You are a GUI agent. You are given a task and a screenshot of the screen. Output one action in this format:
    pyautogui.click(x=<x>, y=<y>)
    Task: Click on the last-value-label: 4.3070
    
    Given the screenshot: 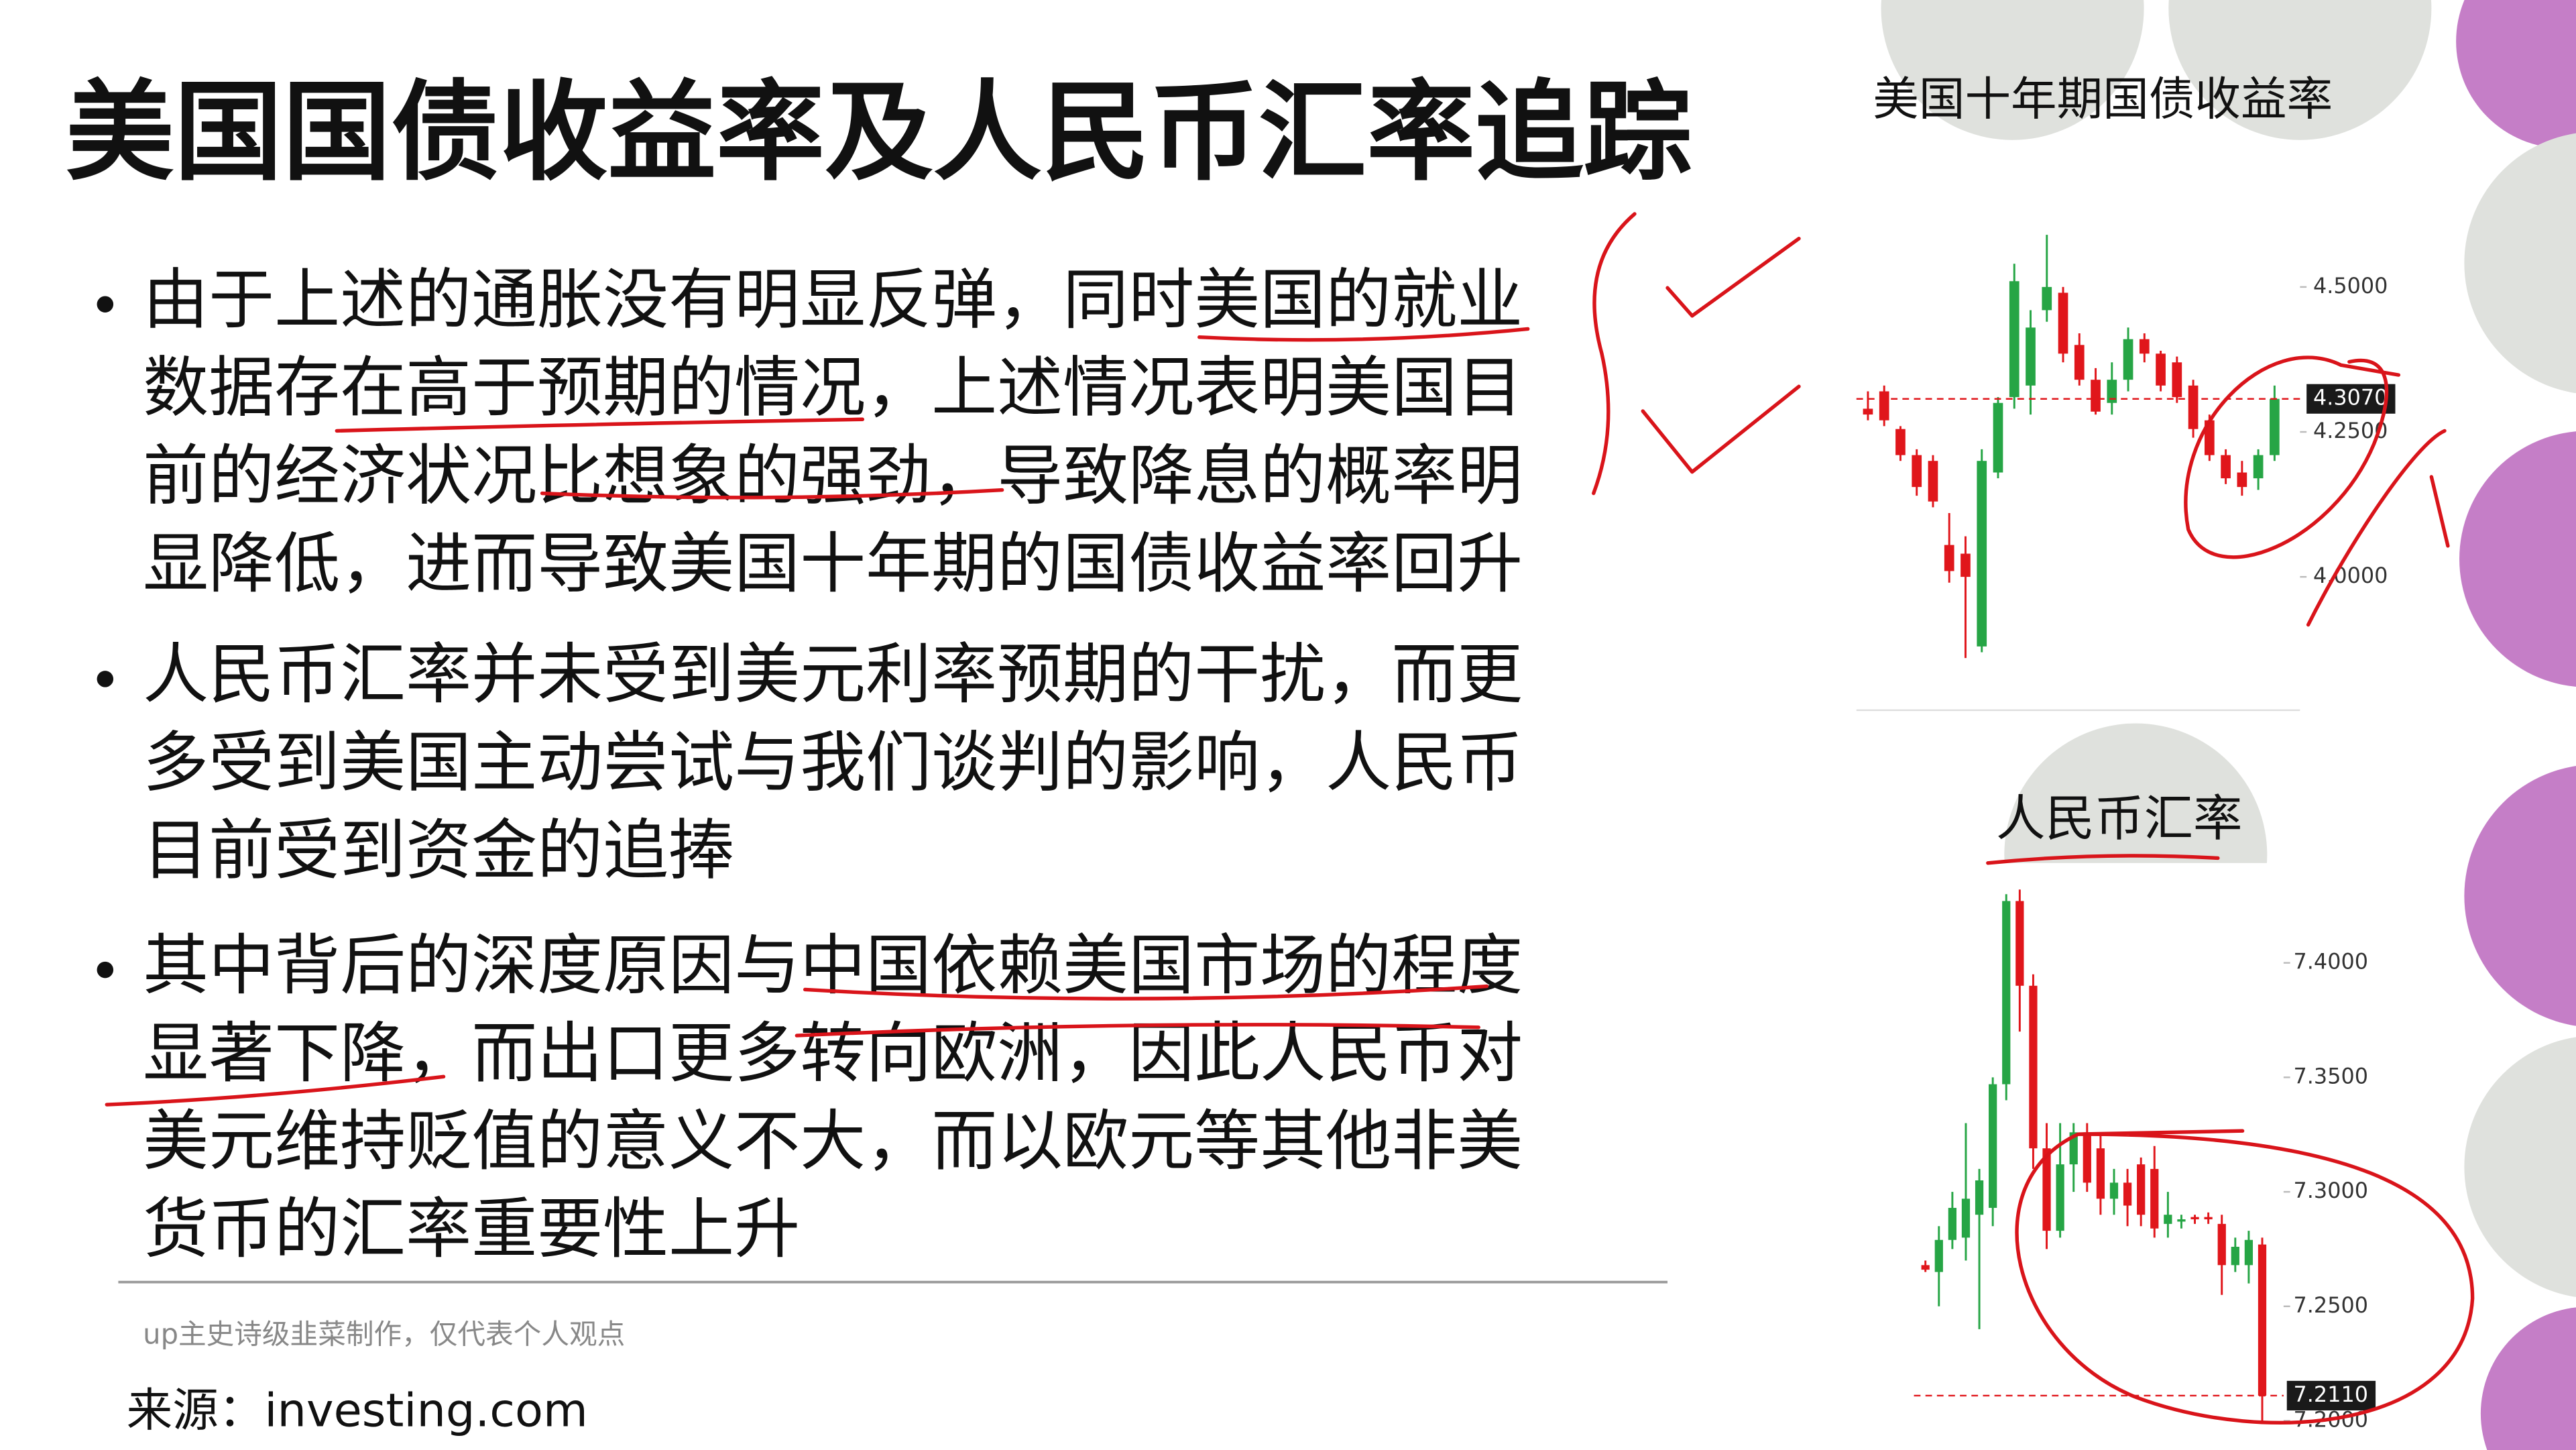 What is the action you would take?
    pyautogui.click(x=2350, y=397)
    